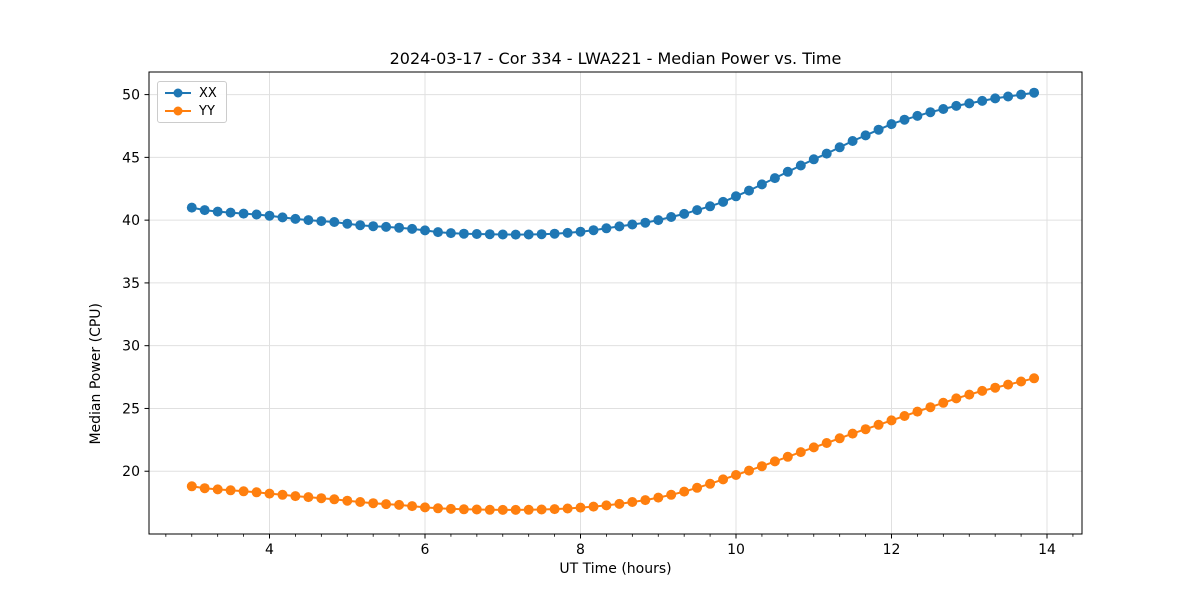 Image resolution: width=1200 pixels, height=600 pixels. Describe the element at coordinates (131, 472) in the screenshot. I see `y-tick-label: 20` at that location.